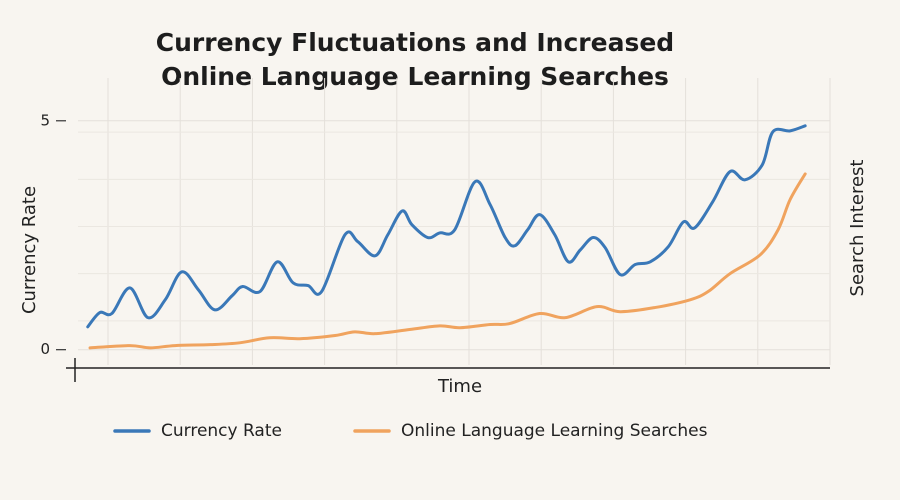  What do you see at coordinates (29, 250) in the screenshot?
I see `y-axis-label: Currency Rate` at bounding box center [29, 250].